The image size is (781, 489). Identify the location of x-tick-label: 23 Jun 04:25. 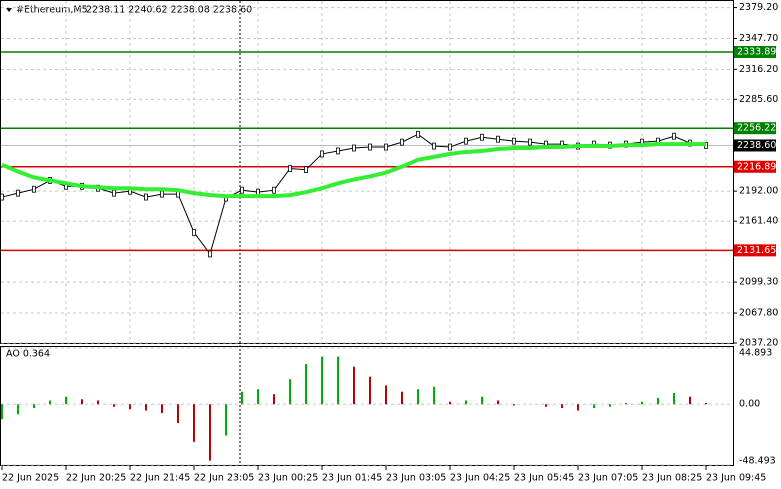
(480, 478).